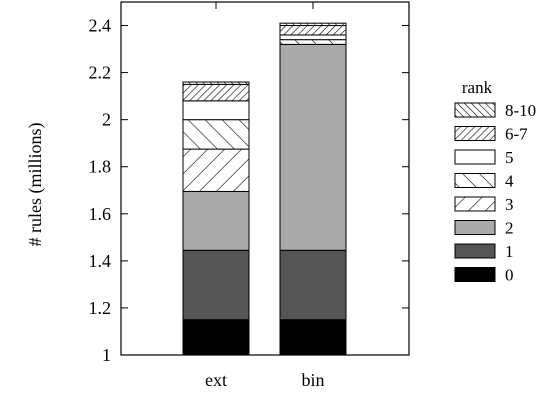 Image resolution: width=551 pixels, height=398 pixels. What do you see at coordinates (516, 134) in the screenshot?
I see `legend-label-rank-6-7: 6-7` at bounding box center [516, 134].